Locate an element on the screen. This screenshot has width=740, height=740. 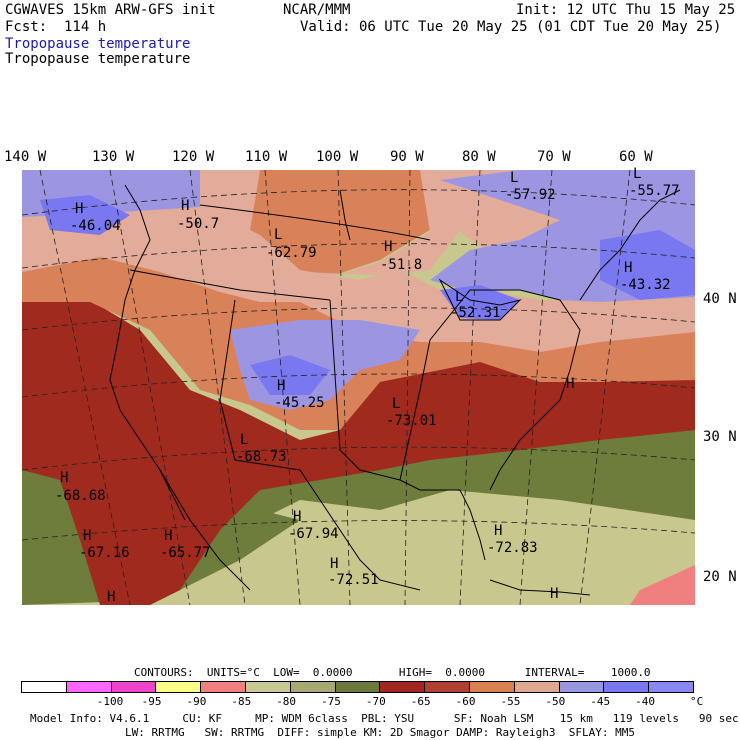
colorbar-tick-label: -75 is located at coordinates (331, 701).